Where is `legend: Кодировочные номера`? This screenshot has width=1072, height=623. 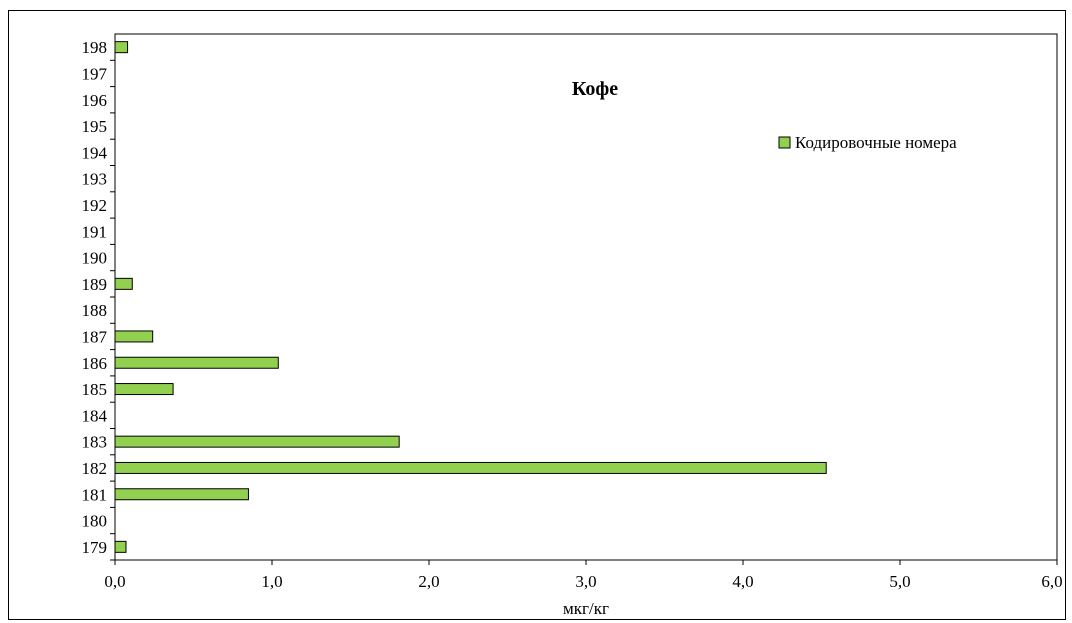
legend: Кодировочные номера is located at coordinates (867, 142).